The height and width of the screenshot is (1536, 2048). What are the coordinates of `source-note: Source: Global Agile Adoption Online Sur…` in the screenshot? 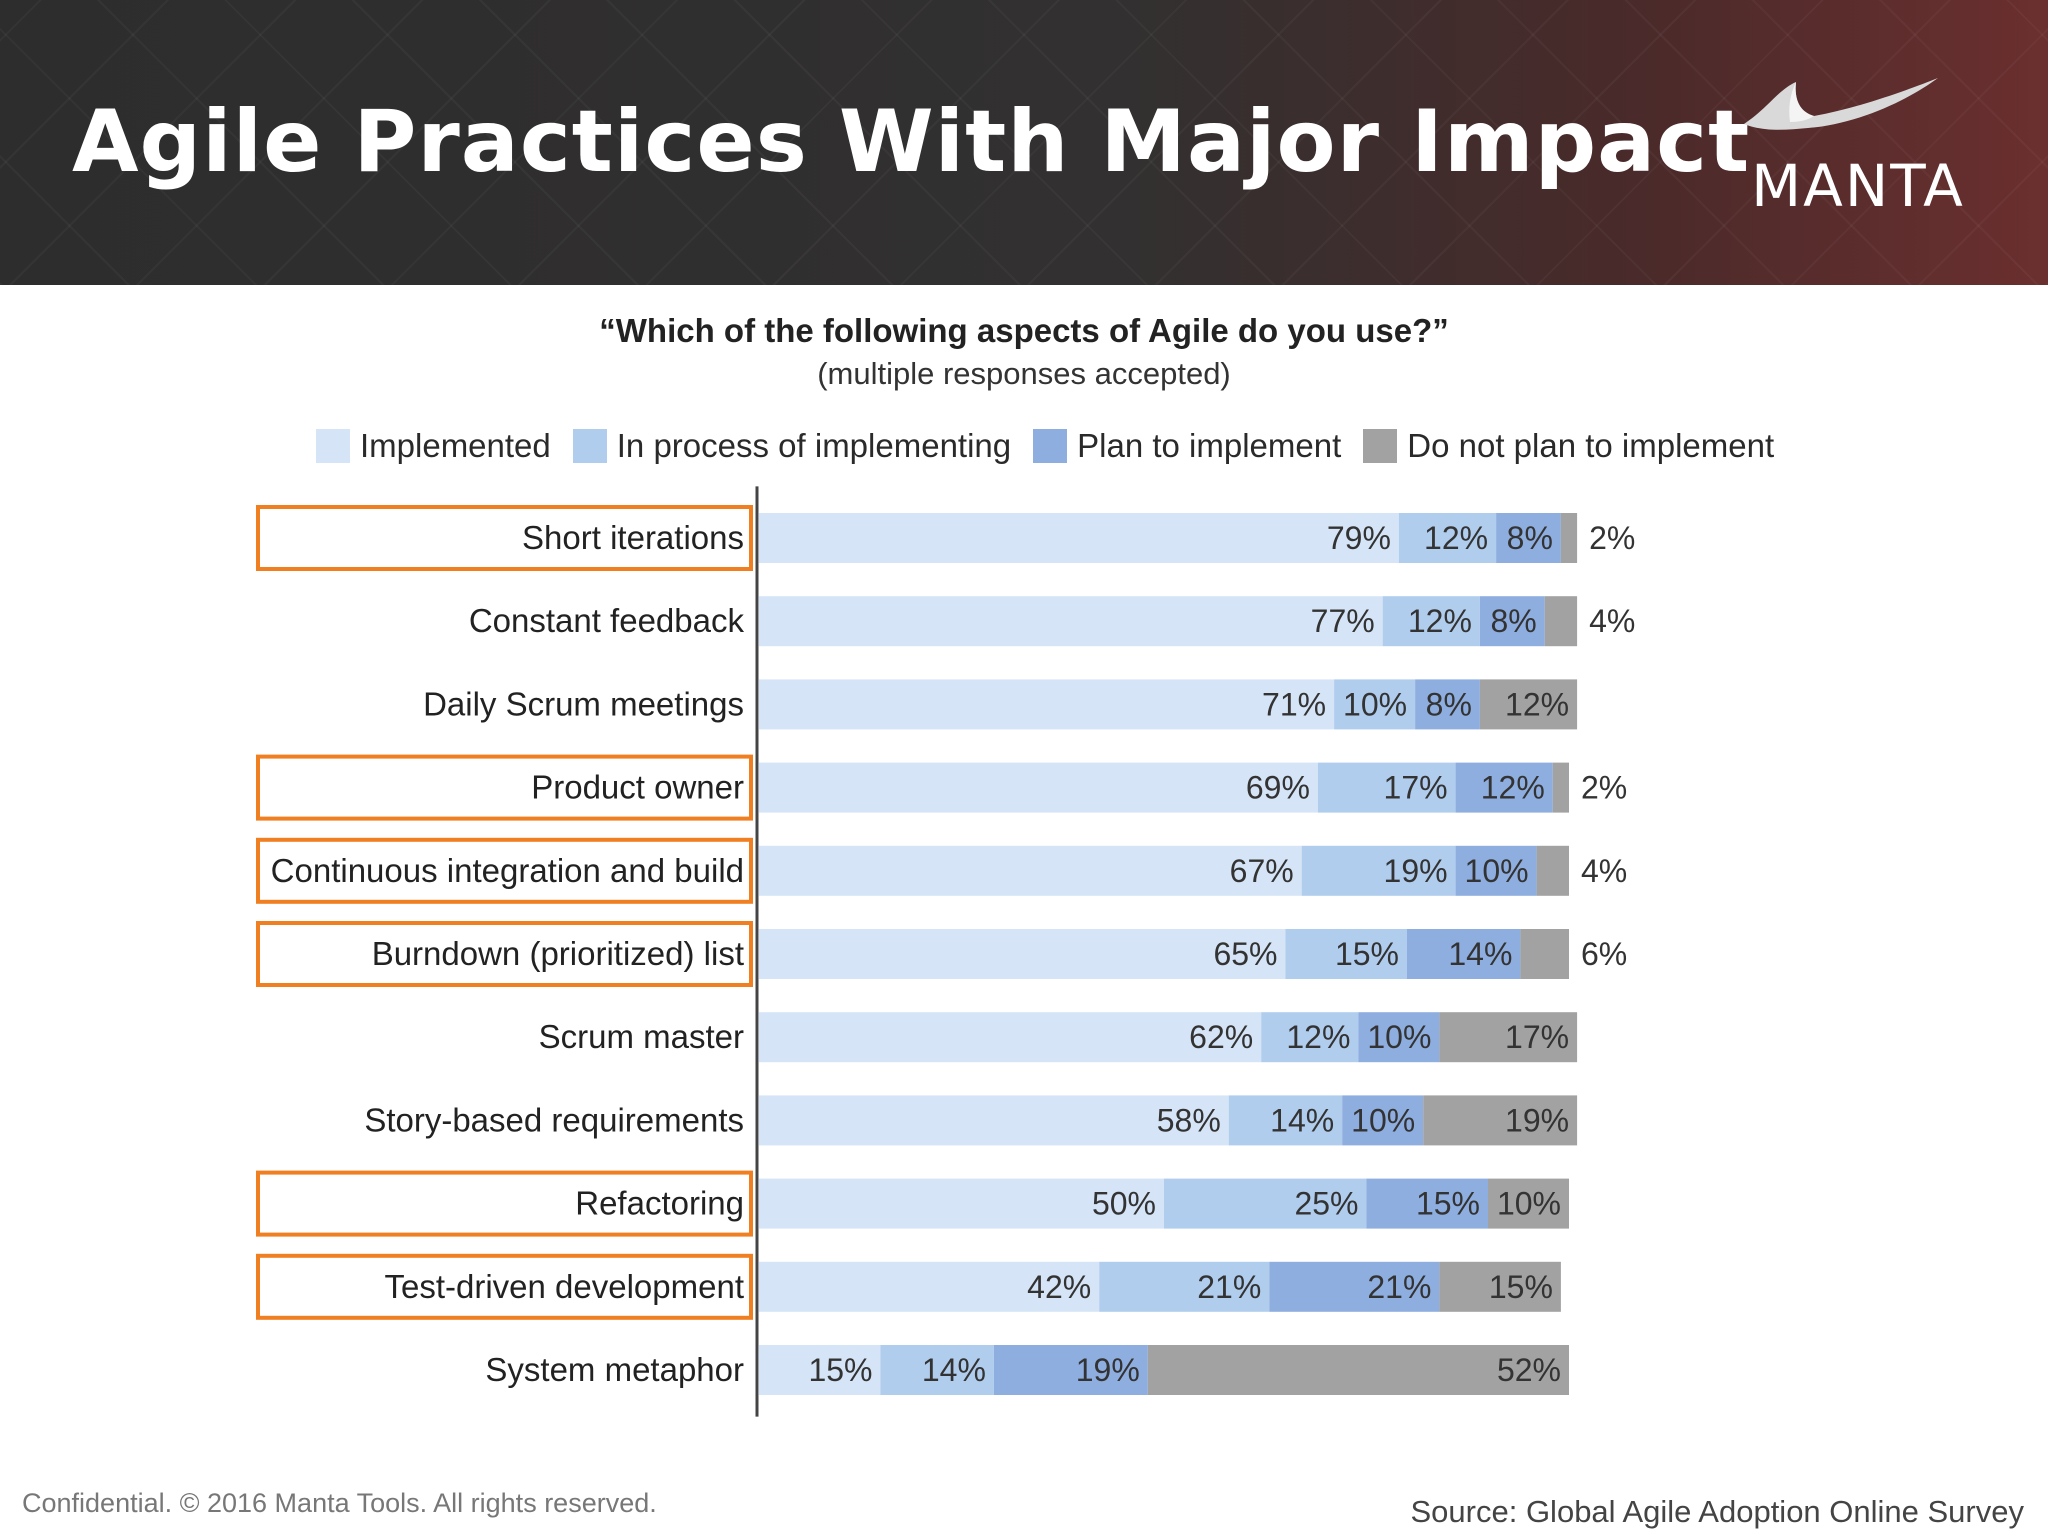 It's located at (1717, 1511).